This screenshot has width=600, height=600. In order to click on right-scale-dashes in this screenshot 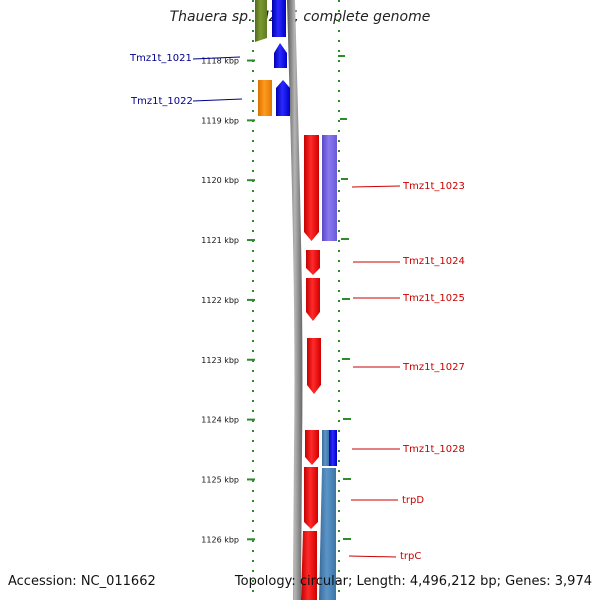, I will do `click(344, 297)`.